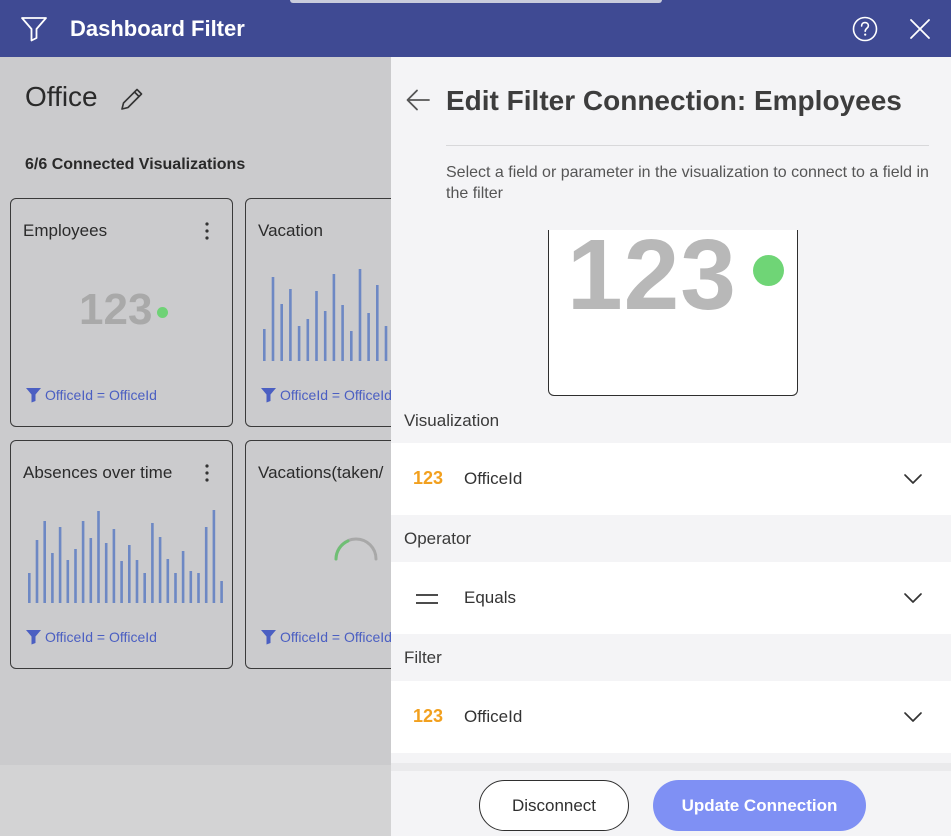  What do you see at coordinates (116, 309) in the screenshot?
I see `kpi-value: 123` at bounding box center [116, 309].